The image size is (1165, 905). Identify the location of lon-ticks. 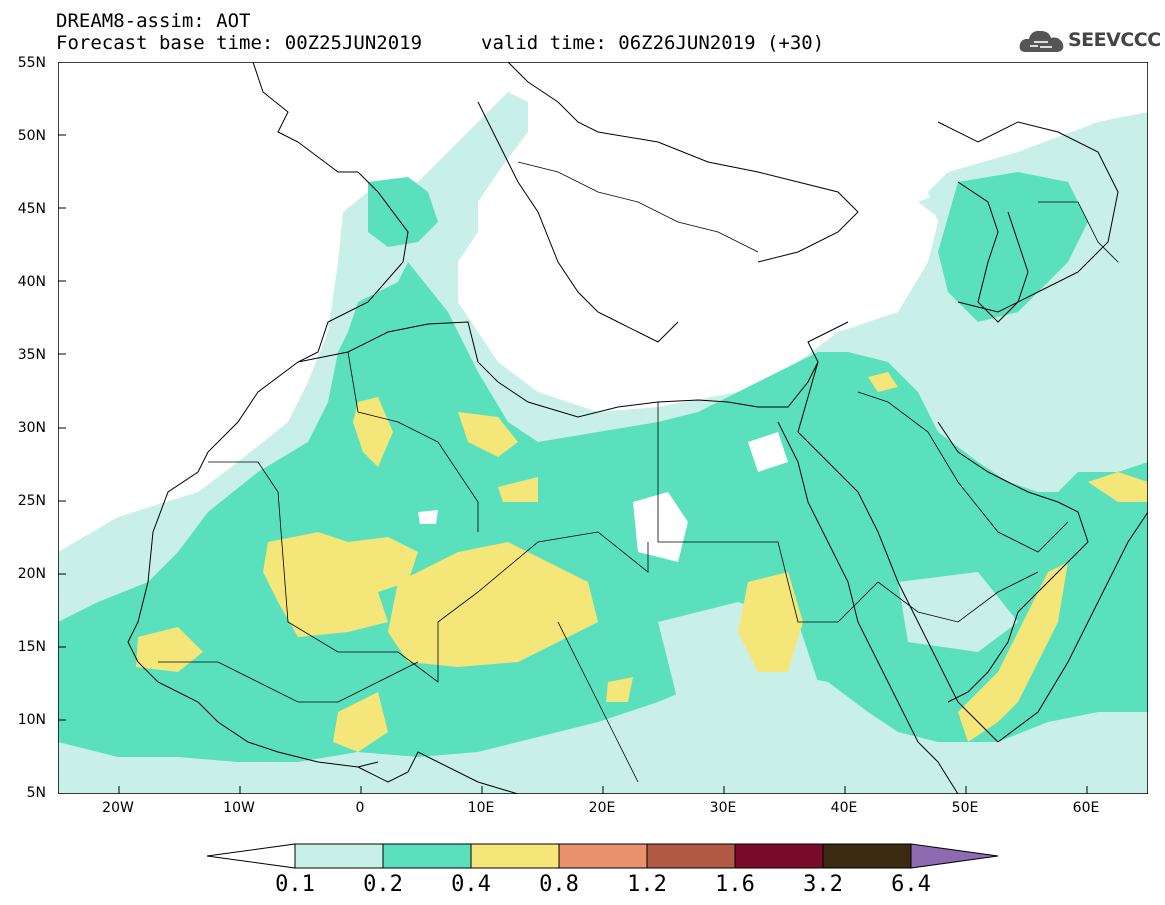
(603, 790).